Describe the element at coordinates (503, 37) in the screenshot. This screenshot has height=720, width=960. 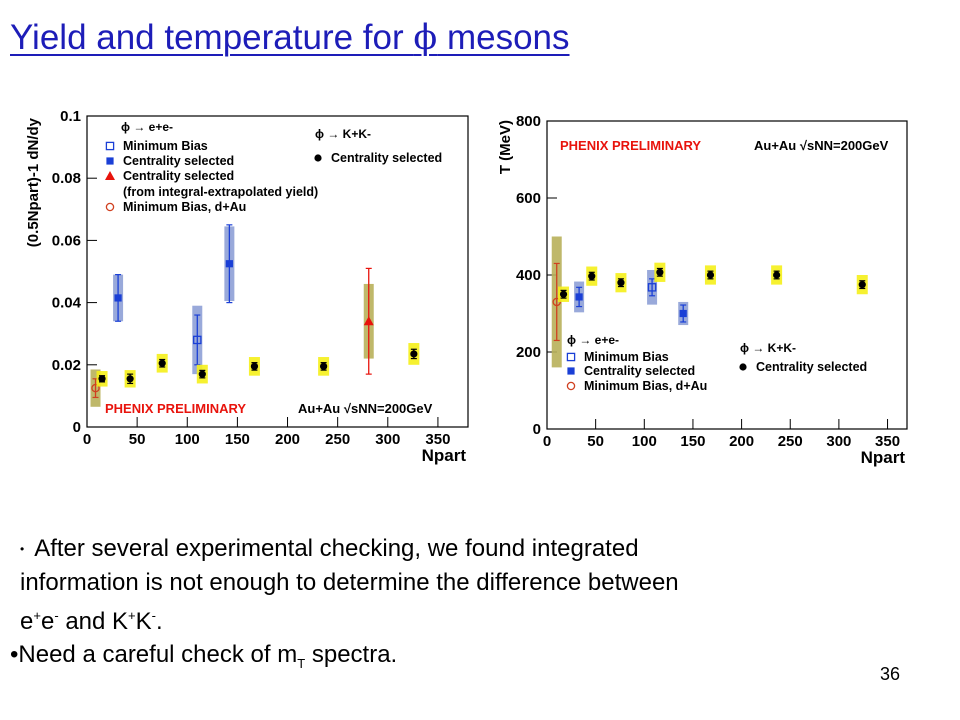
I see `title-text-end: mesons` at that location.